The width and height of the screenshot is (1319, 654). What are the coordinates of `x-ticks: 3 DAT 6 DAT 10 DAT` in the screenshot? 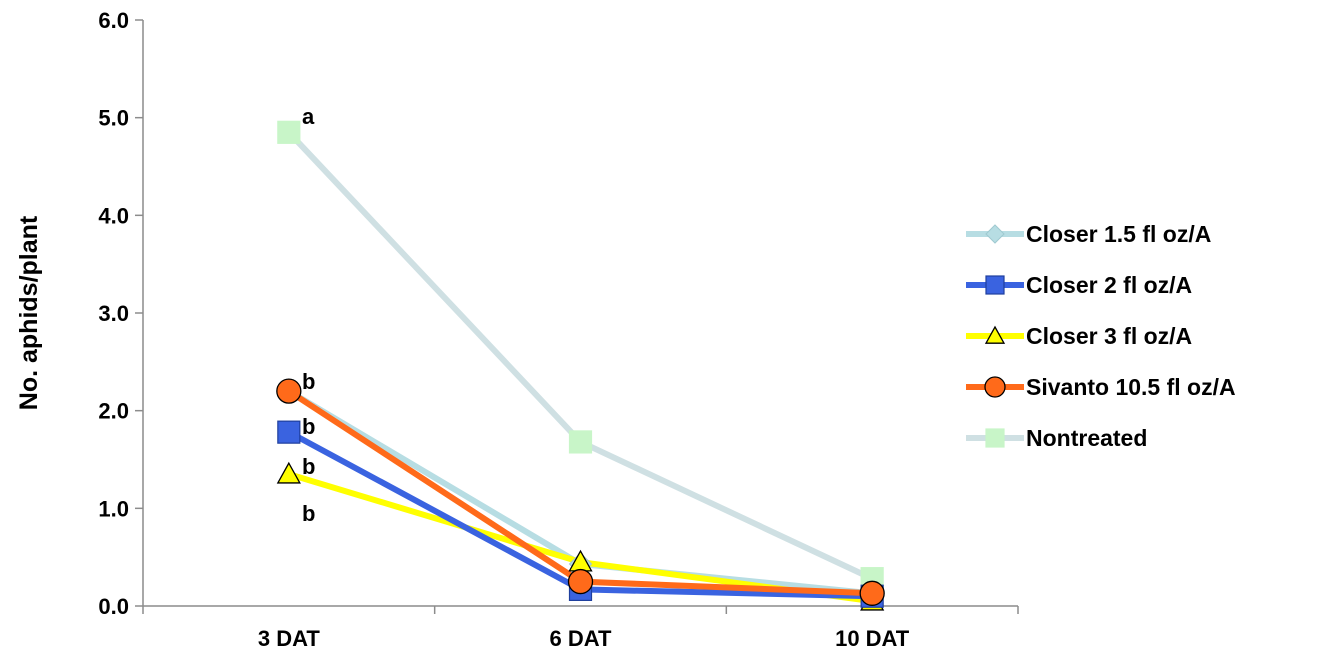 It's located at (580, 628).